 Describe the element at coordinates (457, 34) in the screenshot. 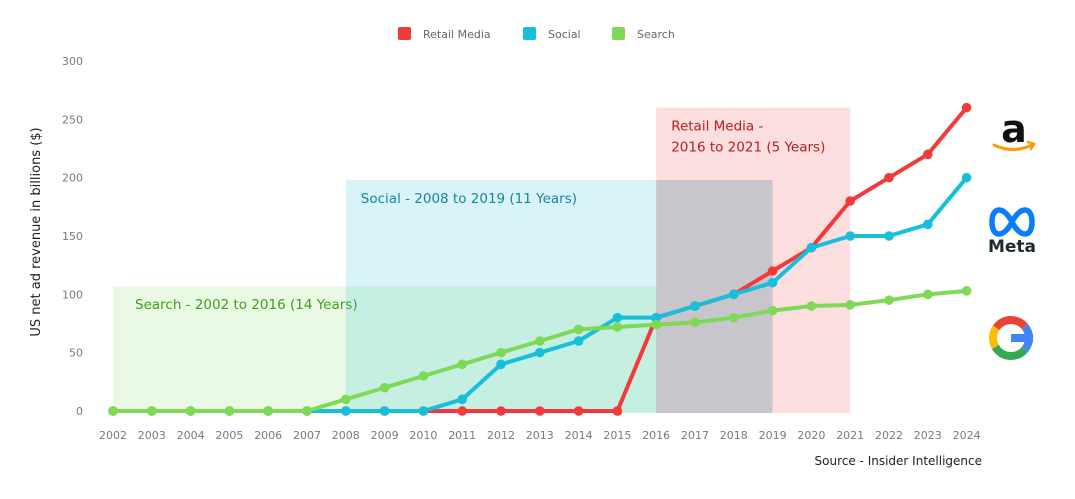

I see `legend-label-retail-media: Retail Media` at that location.